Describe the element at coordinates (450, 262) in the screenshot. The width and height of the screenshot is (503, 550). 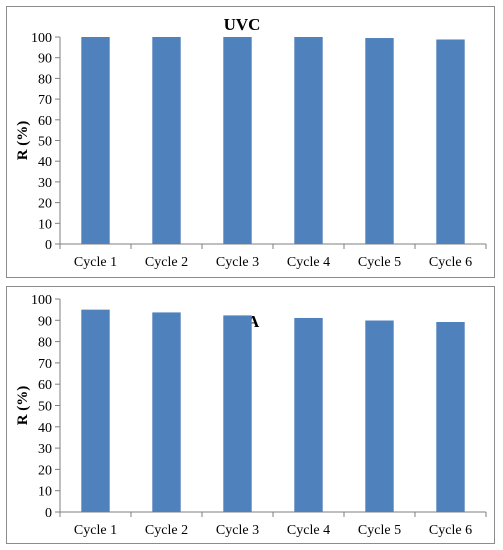
I see `uvc-x-tick-label: Cycle 6` at that location.